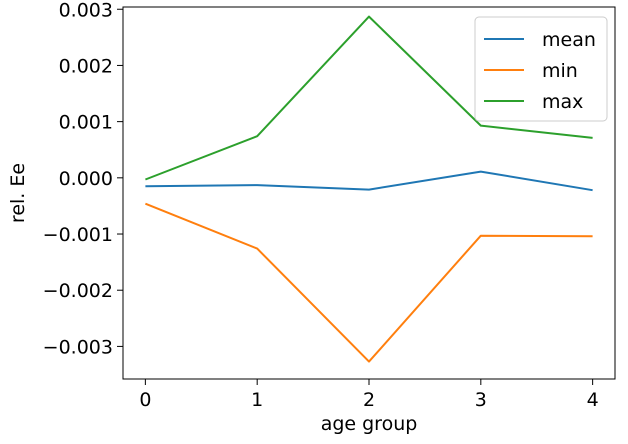 The image size is (628, 444). What do you see at coordinates (481, 400) in the screenshot?
I see `x-tick-label: 3` at bounding box center [481, 400].